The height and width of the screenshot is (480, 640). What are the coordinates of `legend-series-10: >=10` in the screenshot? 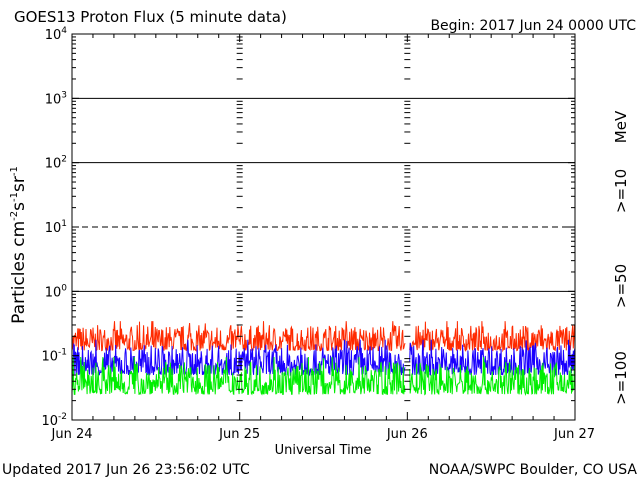 It's located at (621, 191).